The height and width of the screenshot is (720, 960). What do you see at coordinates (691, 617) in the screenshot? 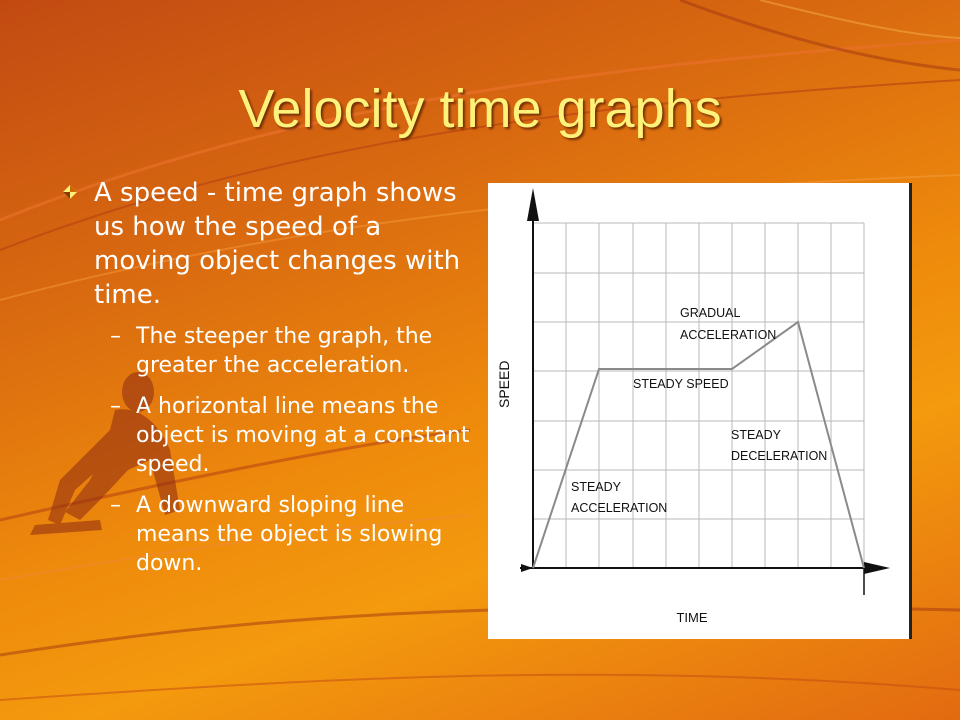
I see `x-axis-label: TIME` at bounding box center [691, 617].